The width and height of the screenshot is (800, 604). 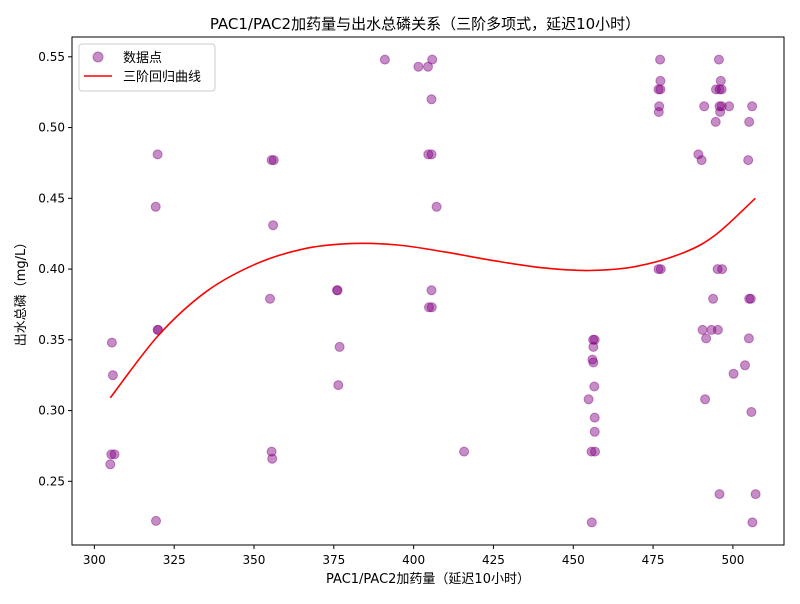 I want to click on y-tick-label: 0.25, so click(x=51, y=481).